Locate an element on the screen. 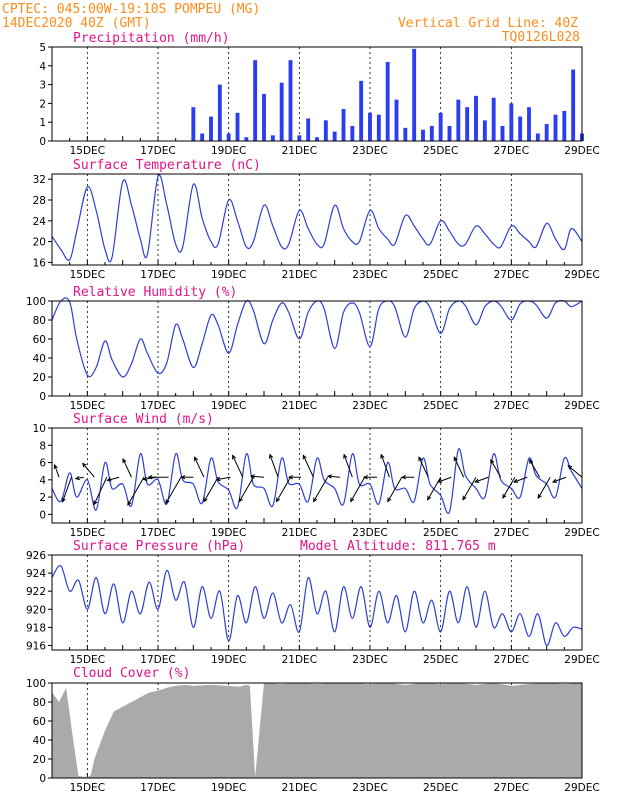 The image size is (618, 800). cloud-ytick-label: 60 is located at coordinates (39, 722).